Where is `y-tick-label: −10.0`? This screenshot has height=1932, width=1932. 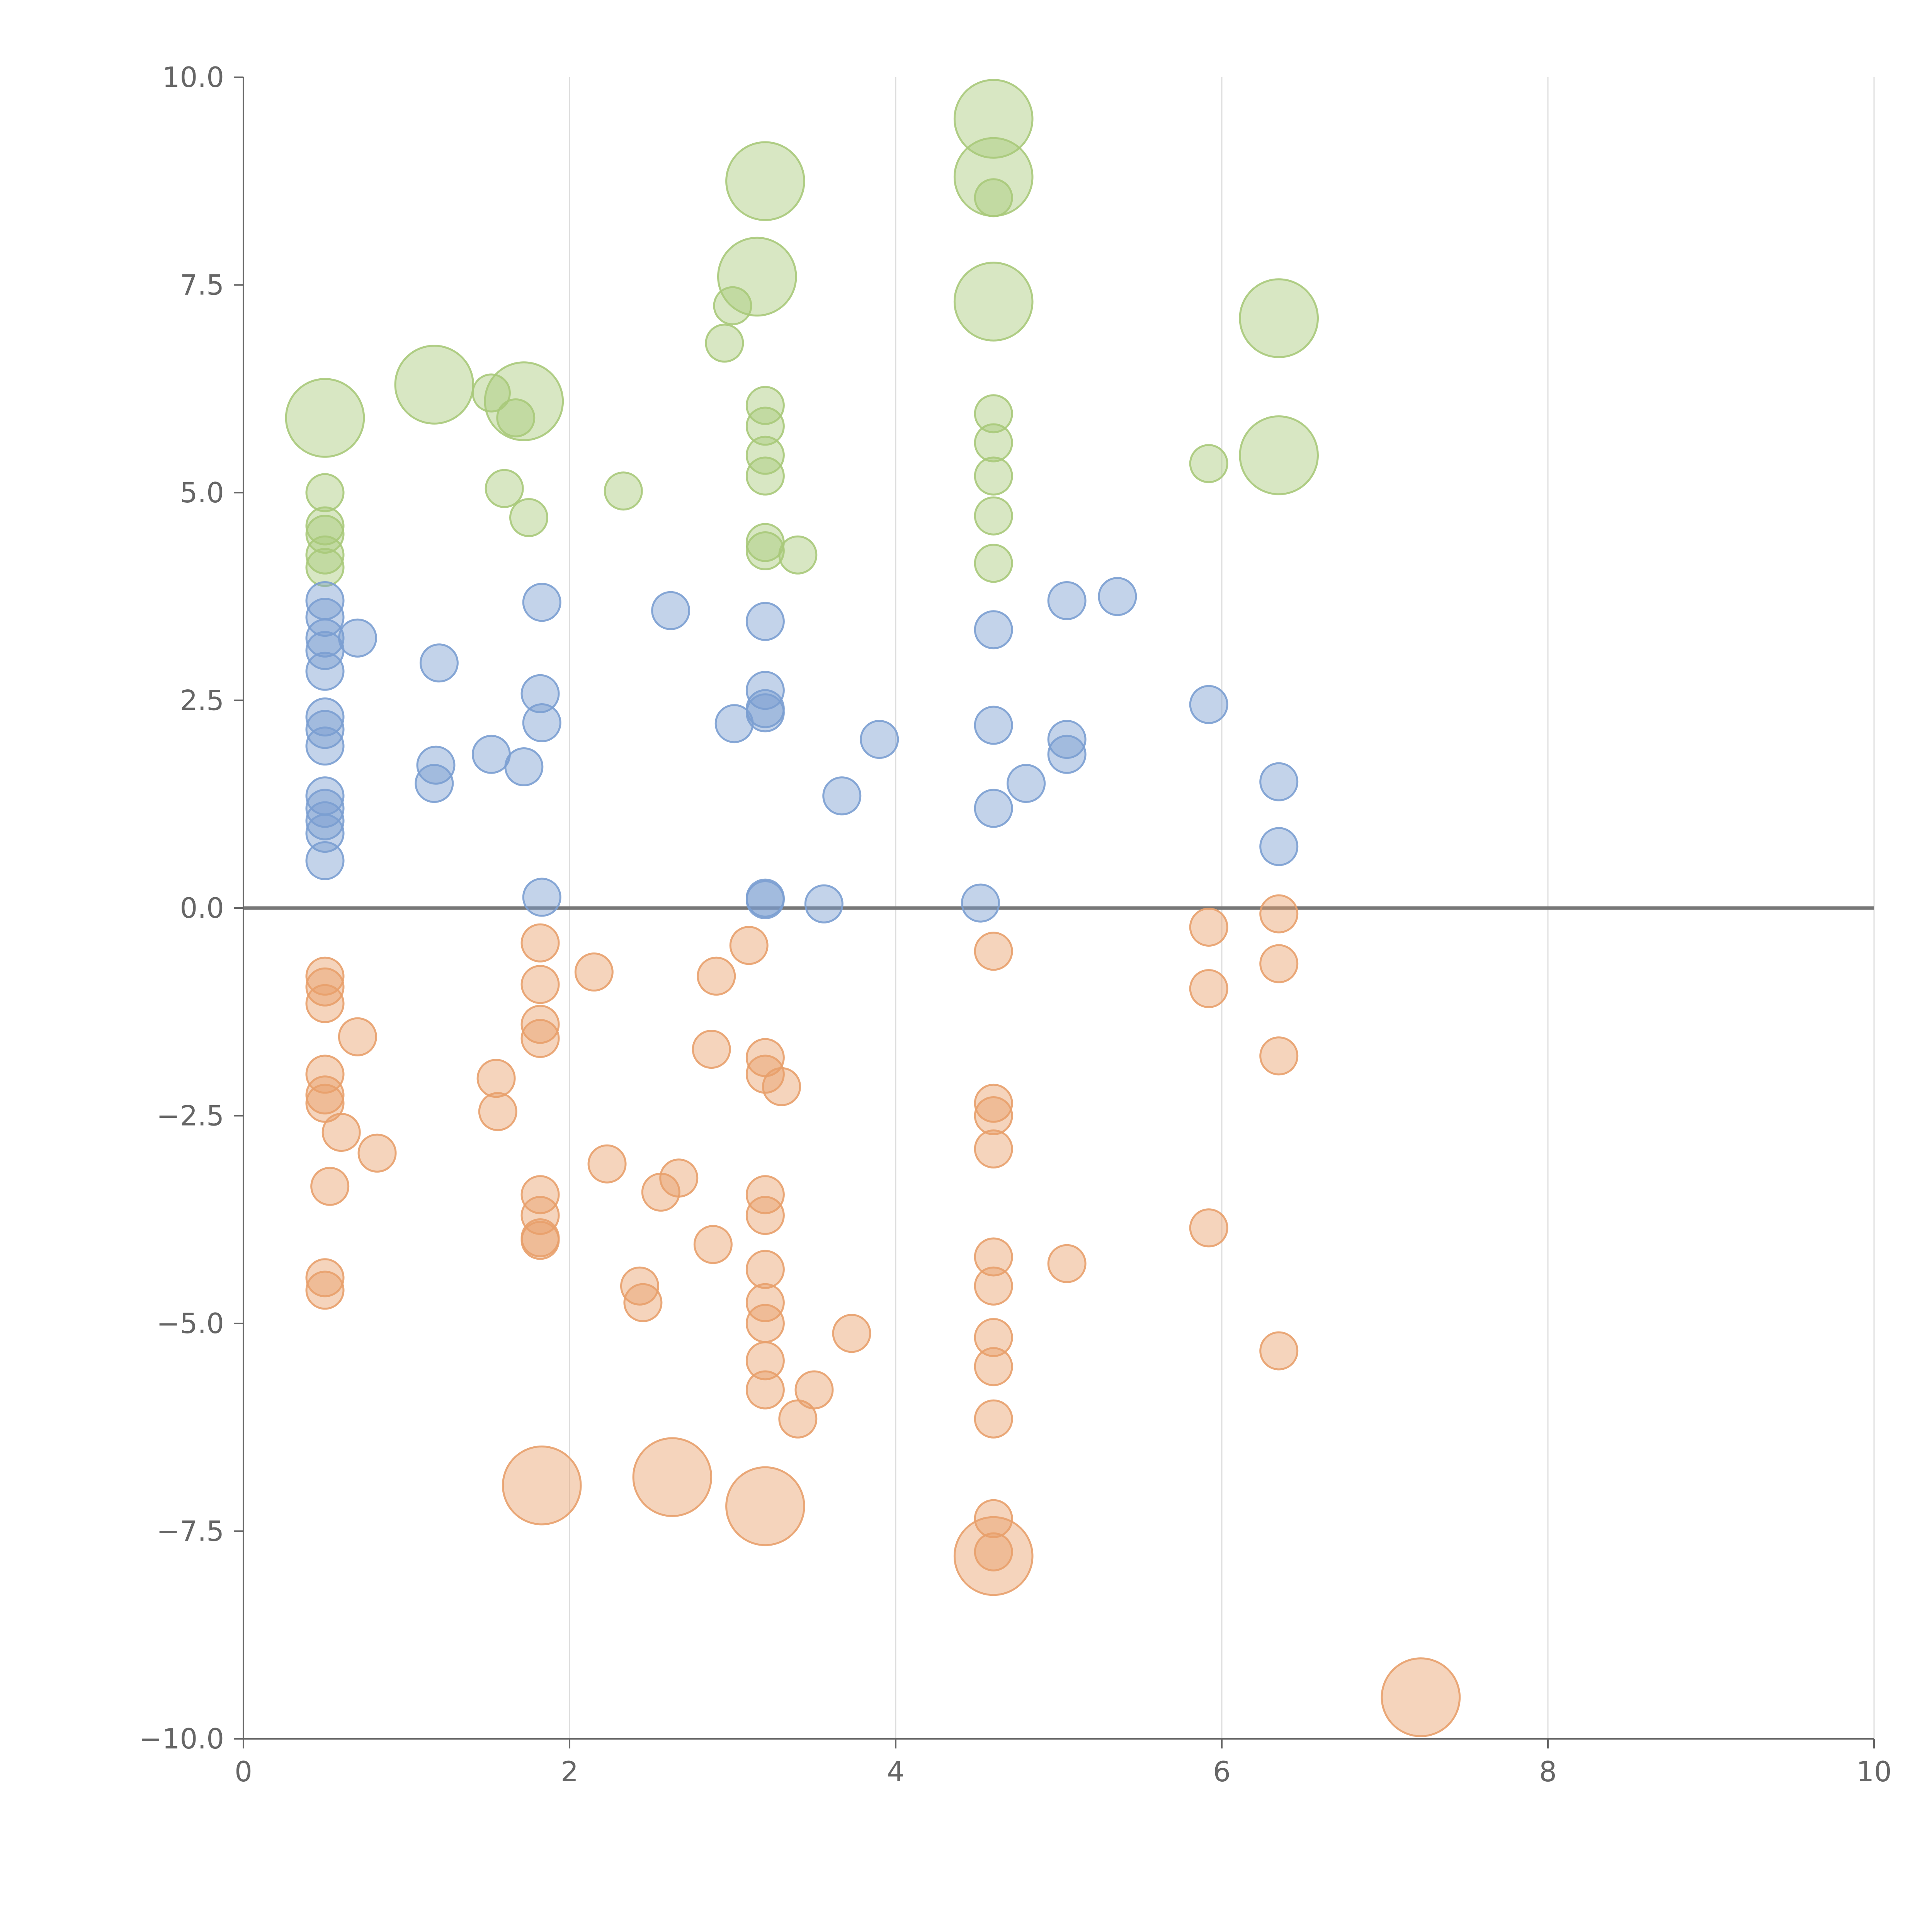
y-tick-label: −10.0 is located at coordinates (182, 1739).